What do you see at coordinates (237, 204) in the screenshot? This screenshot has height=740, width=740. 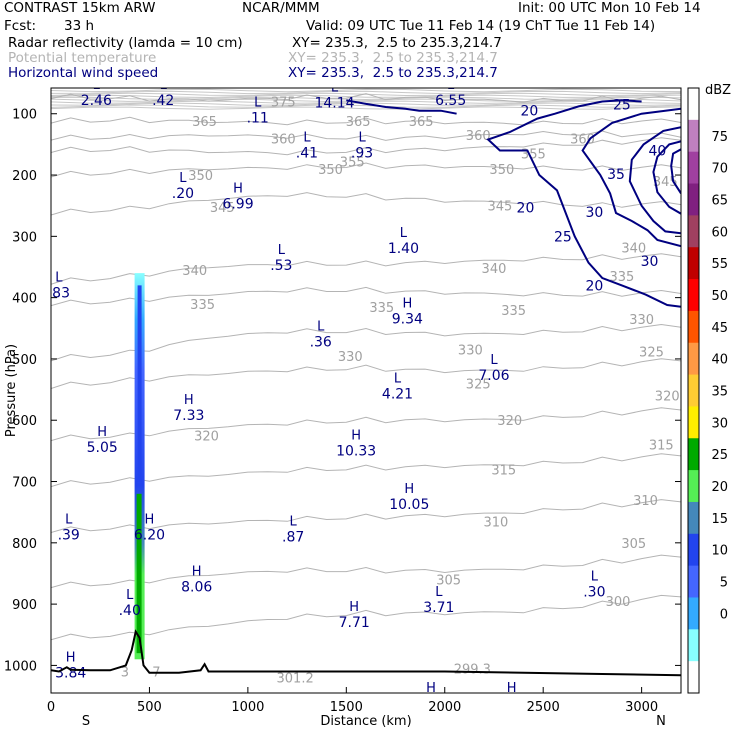 I see `extremum-value: 6.99` at bounding box center [237, 204].